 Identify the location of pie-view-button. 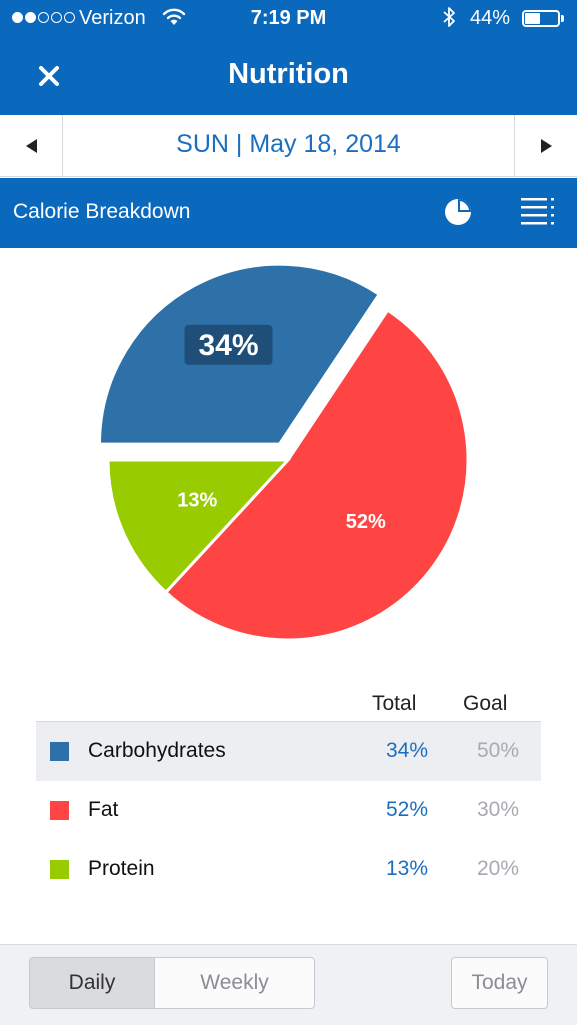
(458, 212).